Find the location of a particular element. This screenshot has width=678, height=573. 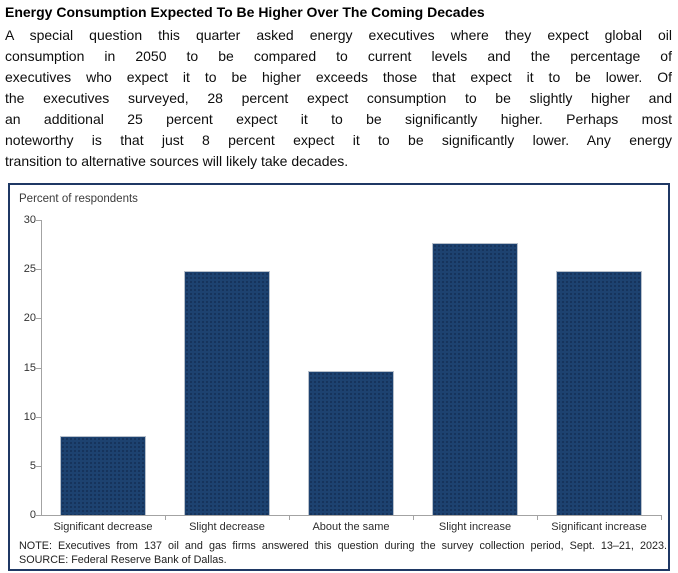

x-category-label: Slight decrease is located at coordinates (227, 527).